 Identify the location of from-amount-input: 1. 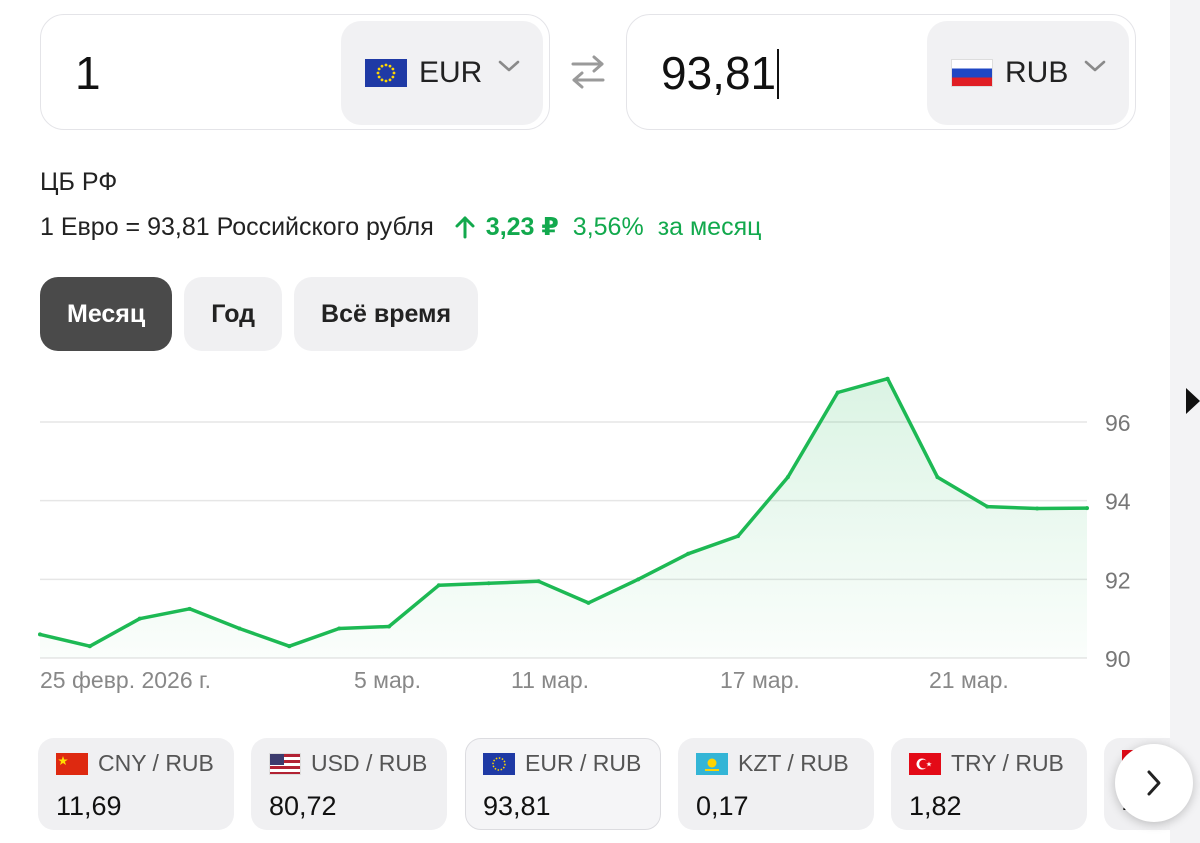
(88, 73).